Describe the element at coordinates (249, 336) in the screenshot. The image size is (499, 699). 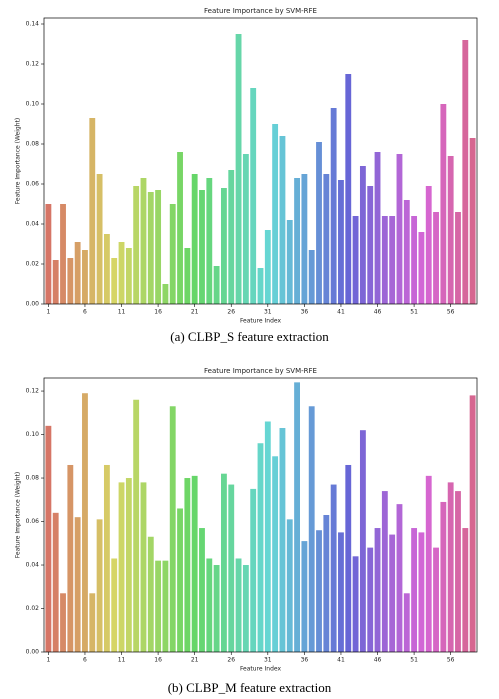
I see `caption: (a) CLBP_S feature extraction` at that location.